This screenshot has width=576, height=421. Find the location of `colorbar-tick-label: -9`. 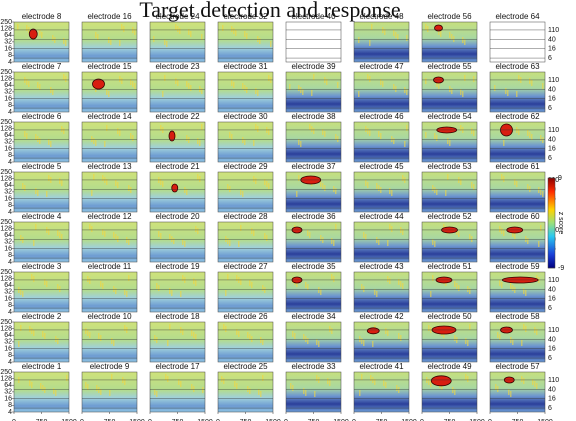

colorbar-tick-label: -9 is located at coordinates (561, 268).